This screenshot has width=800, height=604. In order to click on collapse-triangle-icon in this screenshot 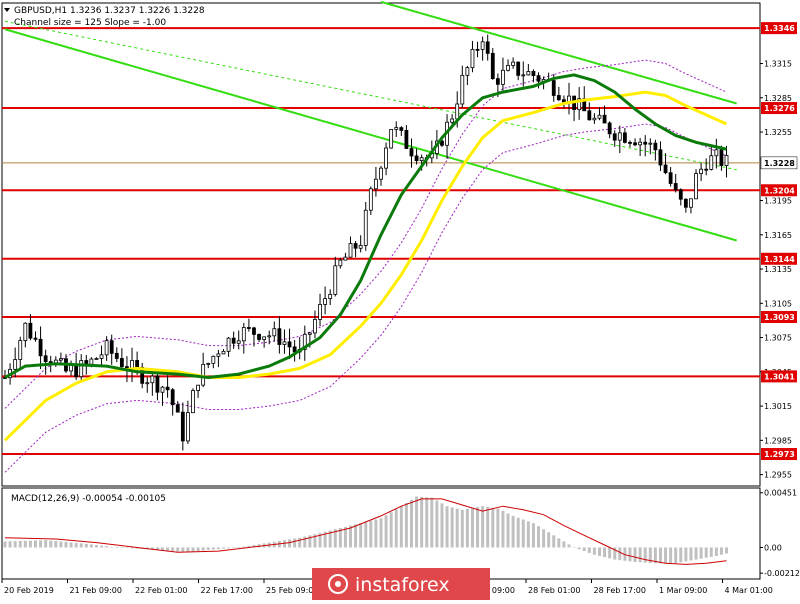, I will do `click(7, 10)`.